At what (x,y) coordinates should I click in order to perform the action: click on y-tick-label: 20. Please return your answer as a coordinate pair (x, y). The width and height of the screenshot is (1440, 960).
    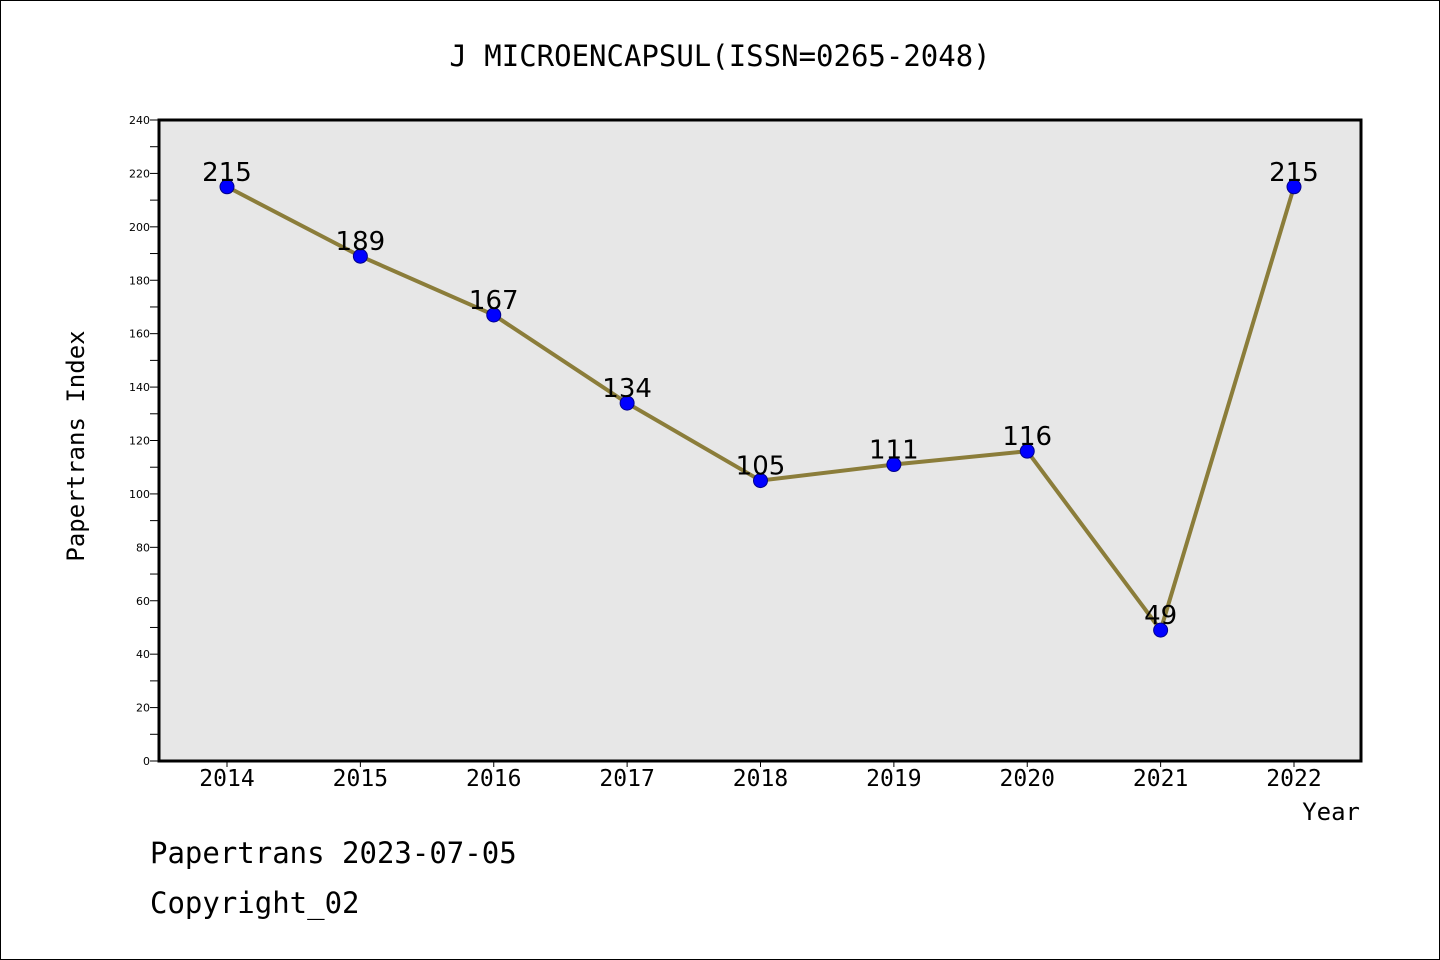
    Looking at the image, I should click on (143, 708).